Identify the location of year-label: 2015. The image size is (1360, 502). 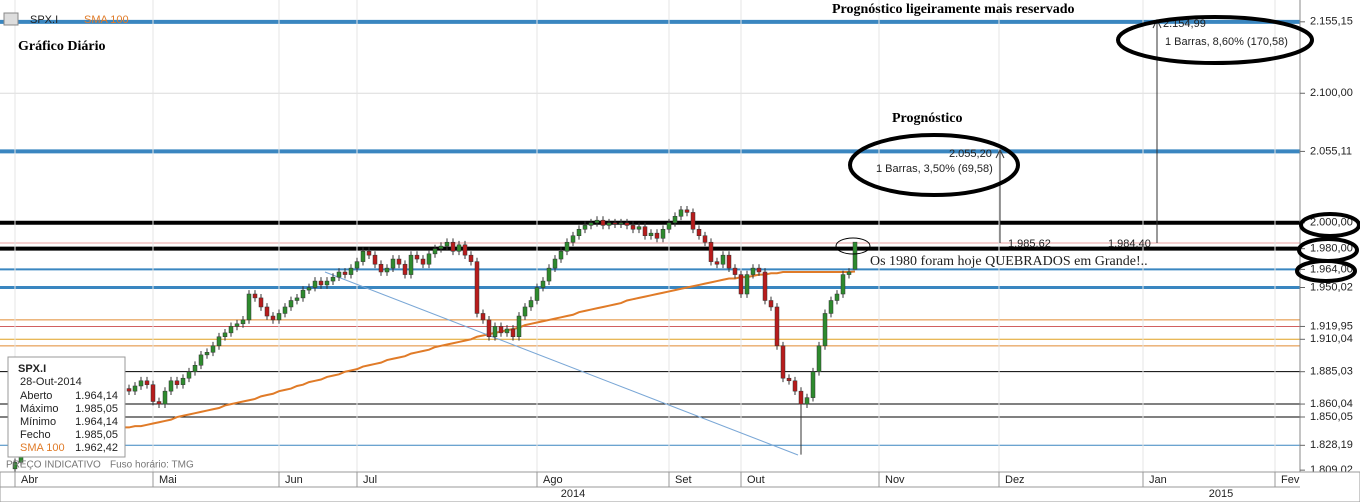
(1221, 494).